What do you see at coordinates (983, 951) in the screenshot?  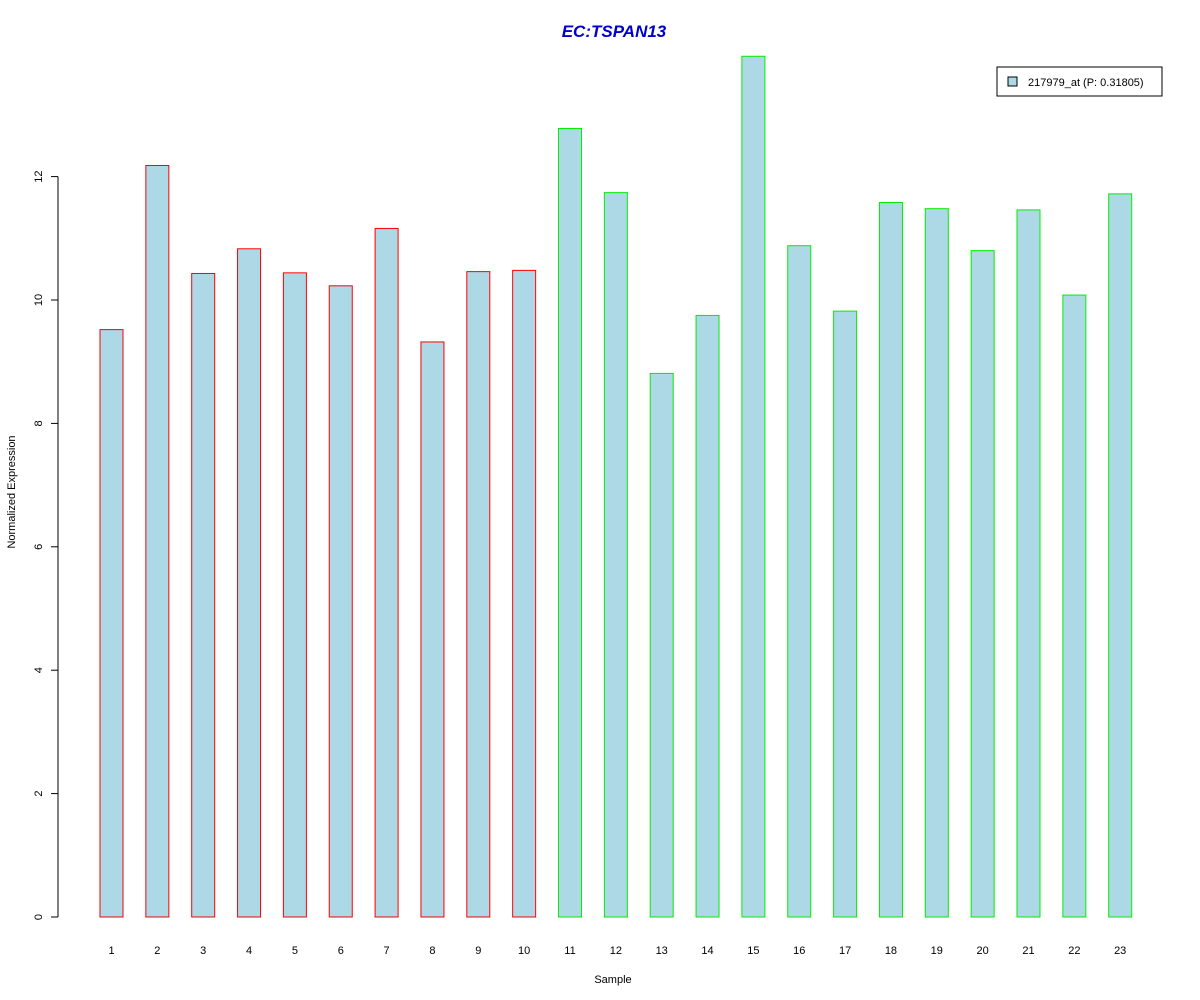 I see `x-tick-label: 20` at bounding box center [983, 951].